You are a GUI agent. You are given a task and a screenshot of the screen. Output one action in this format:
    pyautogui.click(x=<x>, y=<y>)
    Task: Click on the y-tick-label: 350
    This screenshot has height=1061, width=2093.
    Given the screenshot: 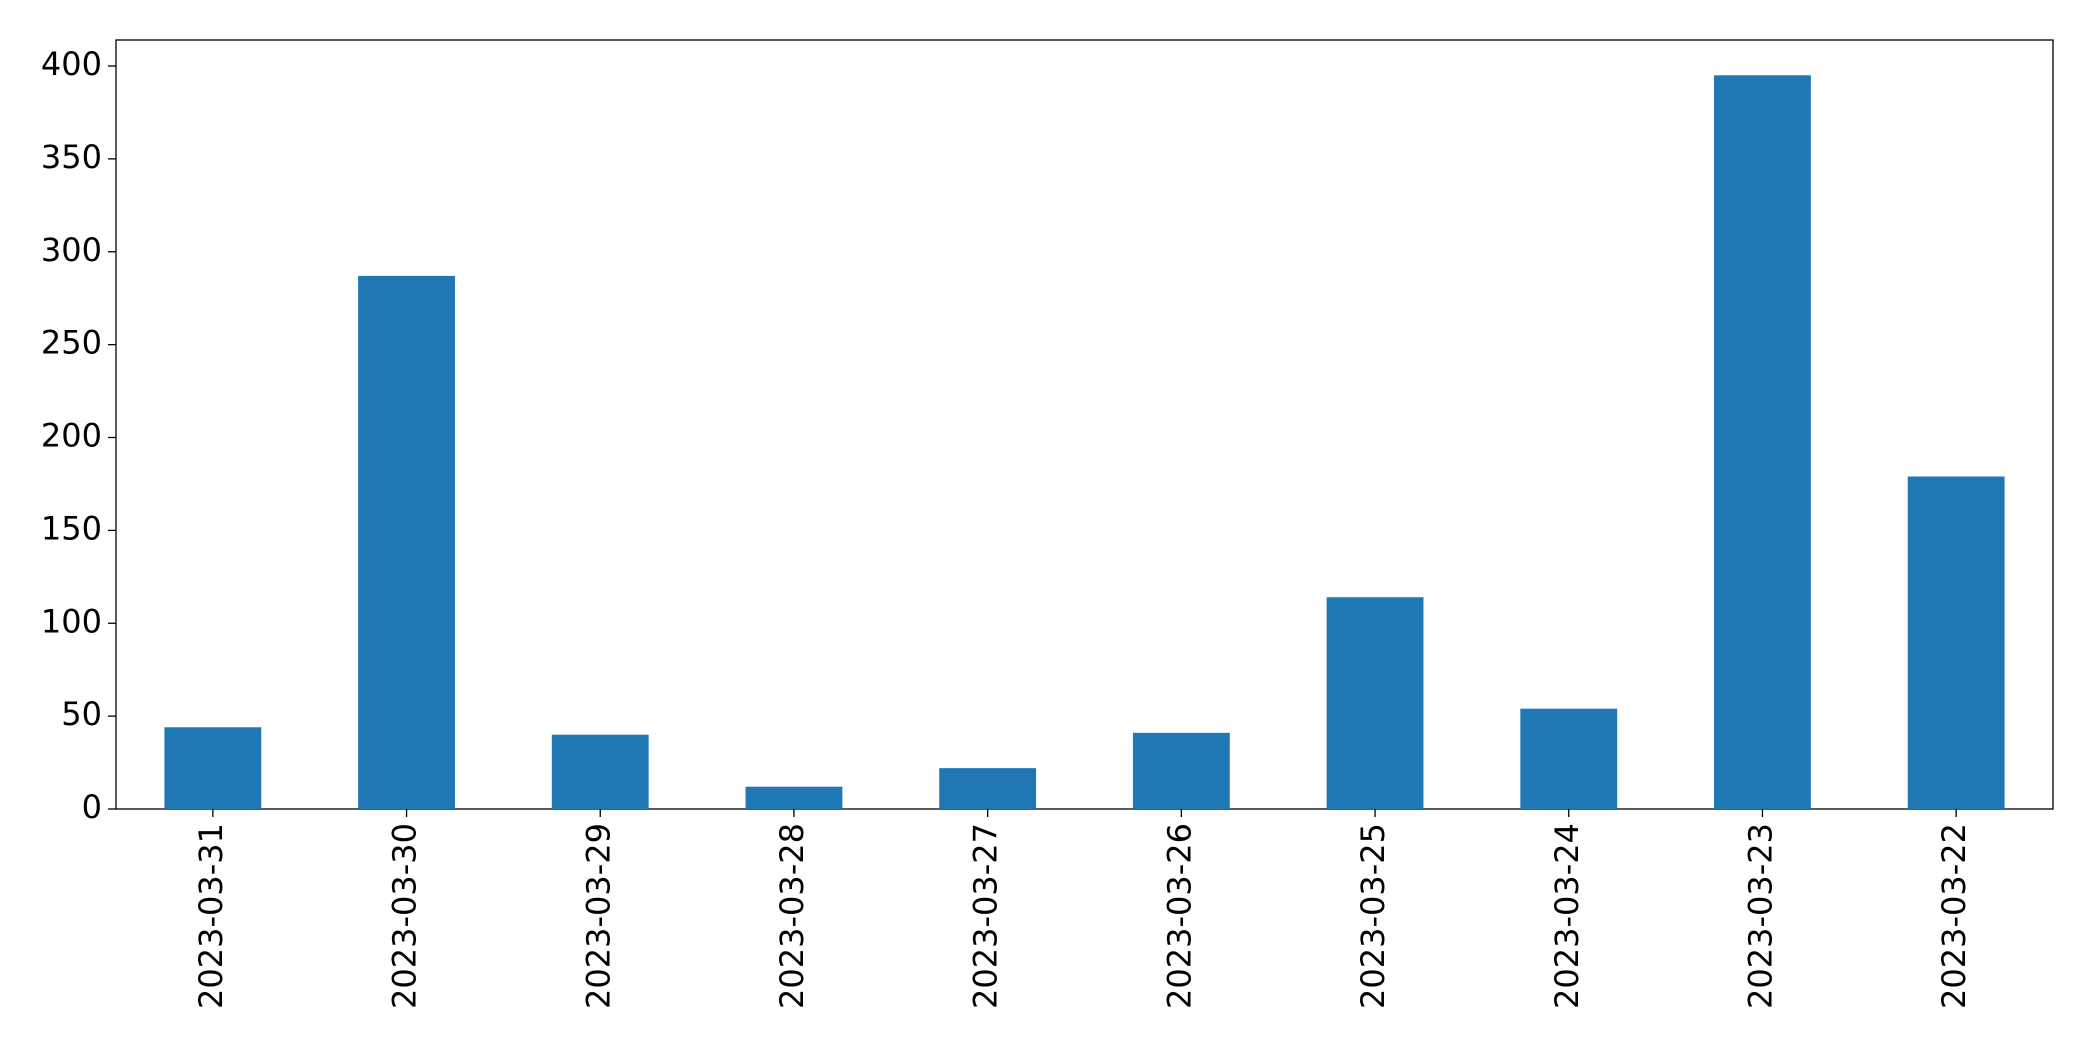 What is the action you would take?
    pyautogui.click(x=71, y=157)
    